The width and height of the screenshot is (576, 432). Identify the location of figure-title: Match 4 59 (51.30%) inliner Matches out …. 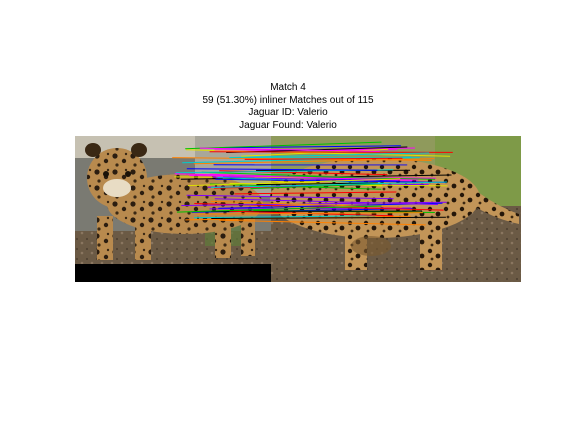
(288, 107).